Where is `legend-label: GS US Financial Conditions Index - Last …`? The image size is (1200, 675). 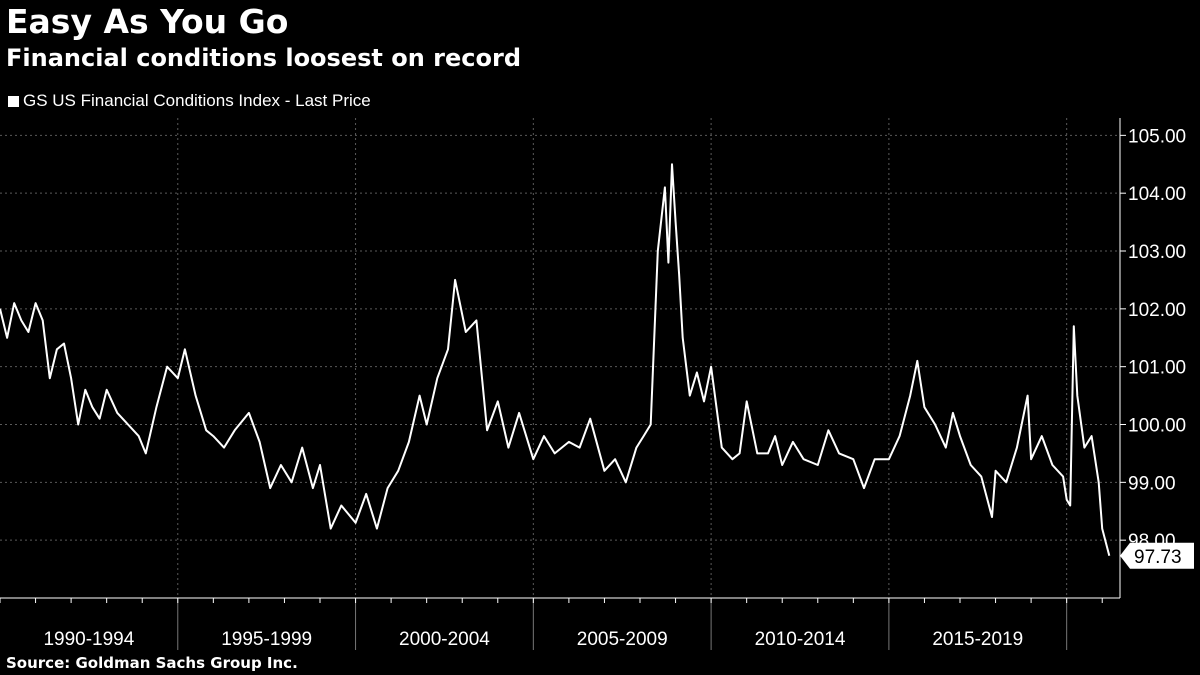 legend-label: GS US Financial Conditions Index - Last … is located at coordinates (197, 100).